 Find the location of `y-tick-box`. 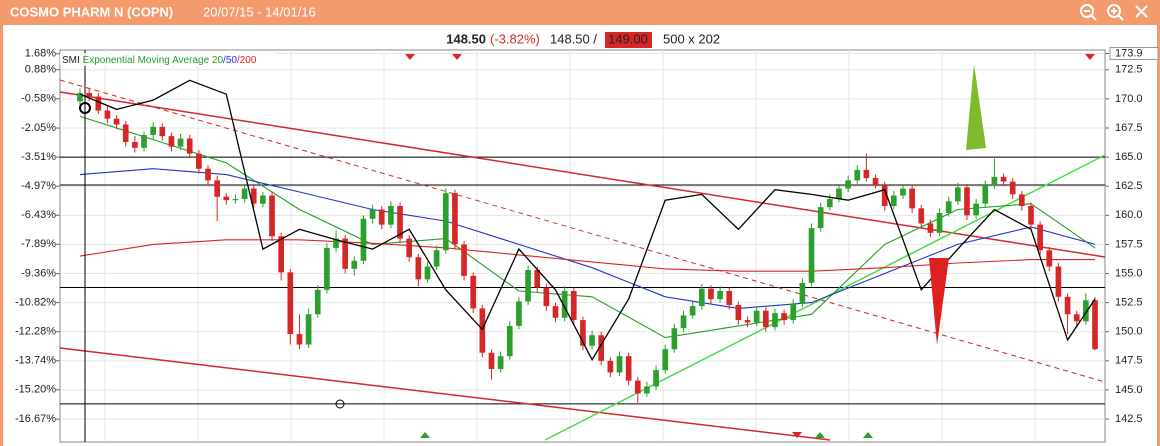

y-tick-box is located at coordinates (1134, 53).